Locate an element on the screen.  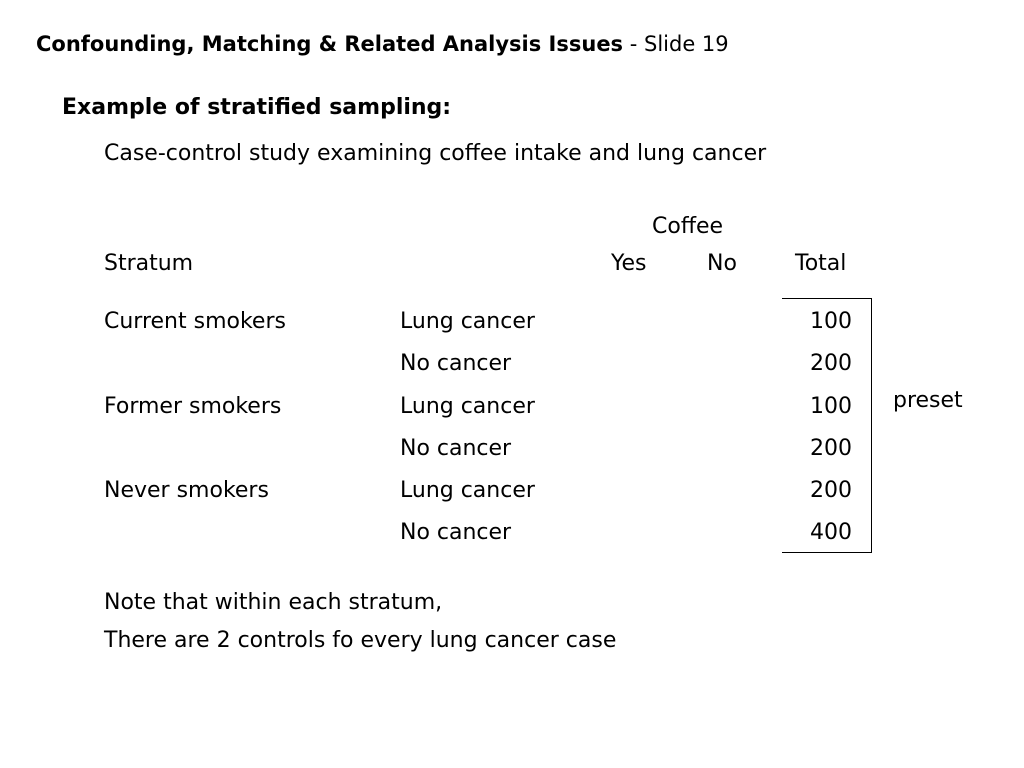
total-value: 400 is located at coordinates (831, 532).